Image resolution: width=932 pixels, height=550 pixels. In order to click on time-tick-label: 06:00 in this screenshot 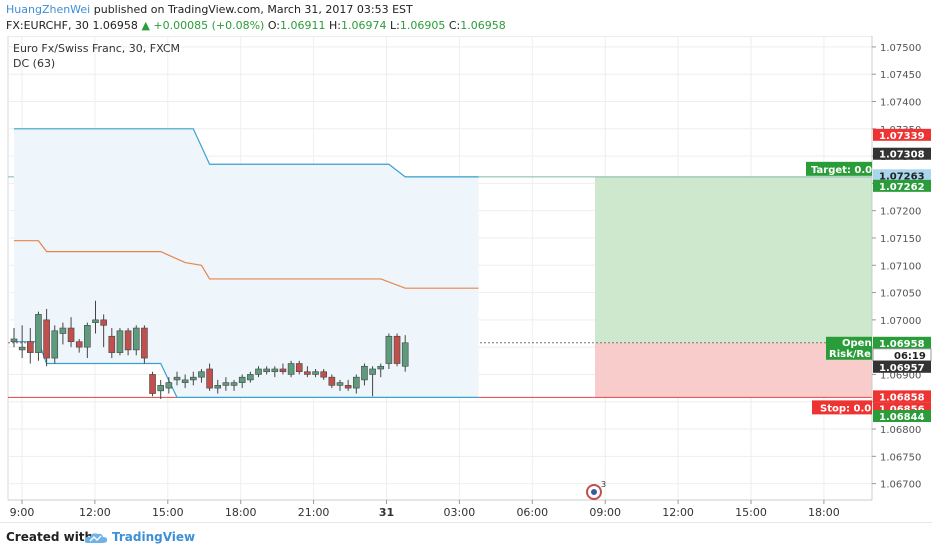, I will do `click(532, 512)`.